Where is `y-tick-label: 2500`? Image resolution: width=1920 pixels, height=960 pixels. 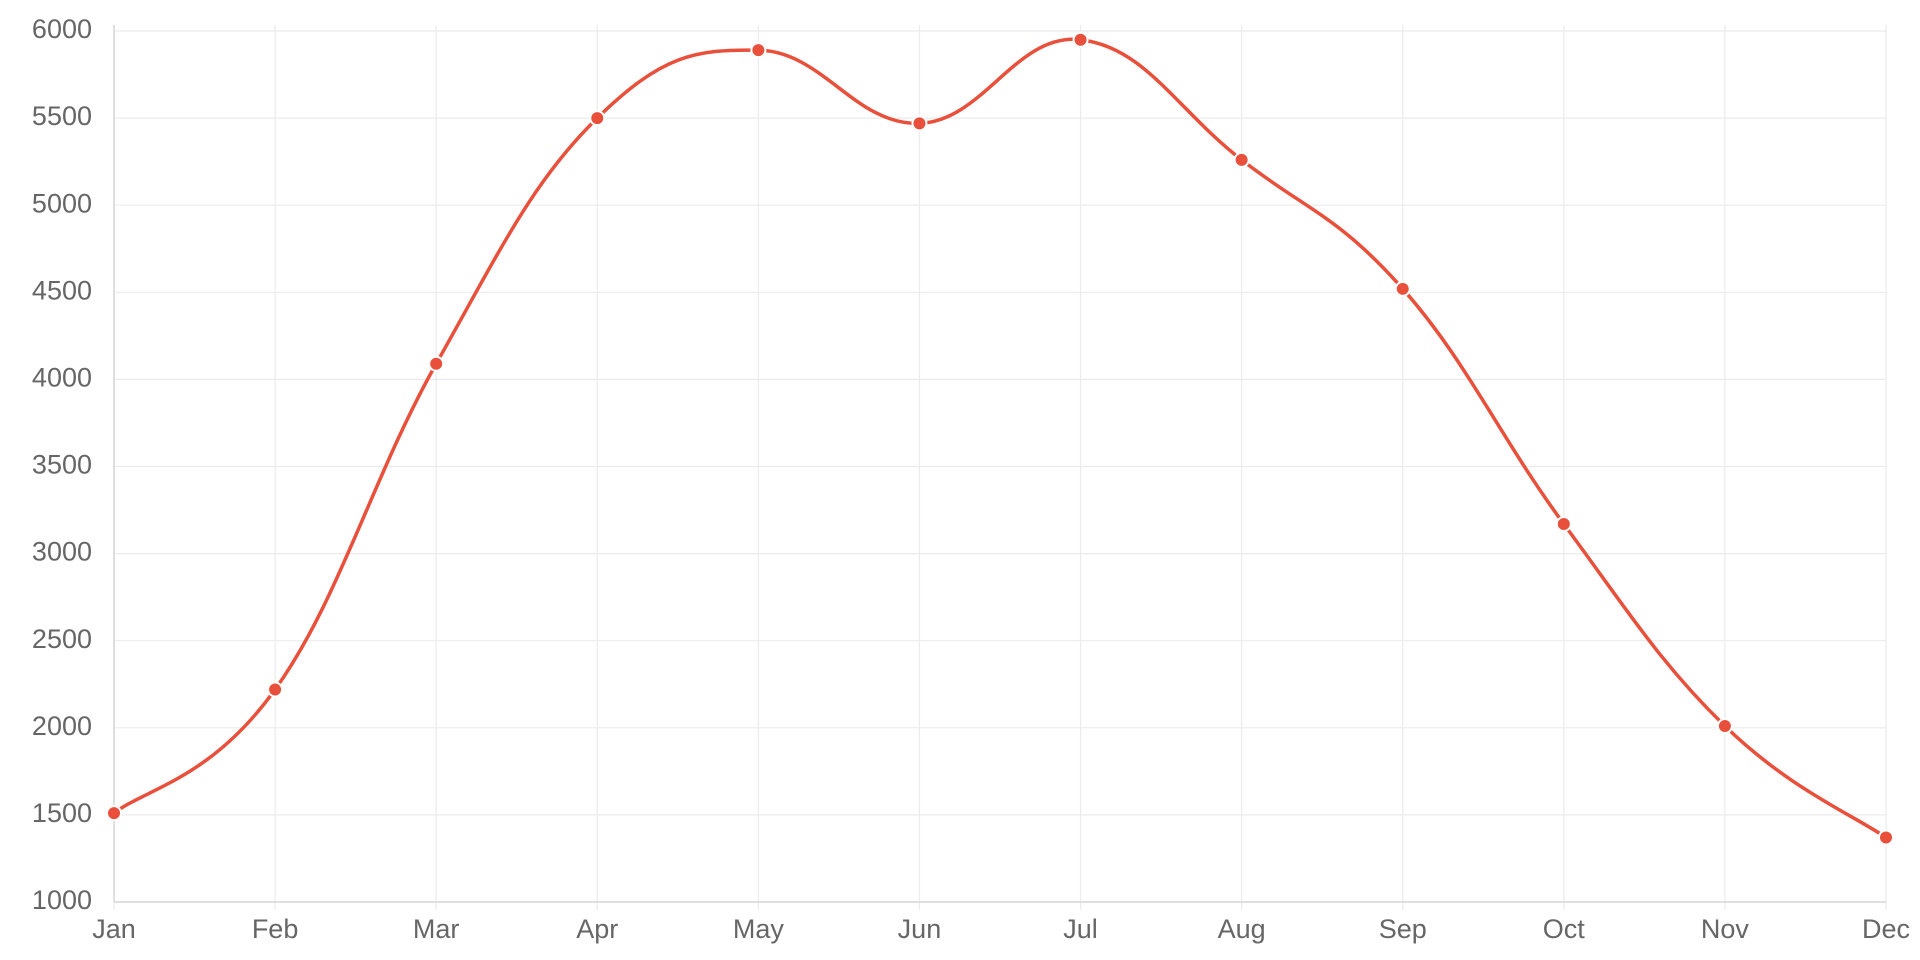
y-tick-label: 2500 is located at coordinates (62, 639).